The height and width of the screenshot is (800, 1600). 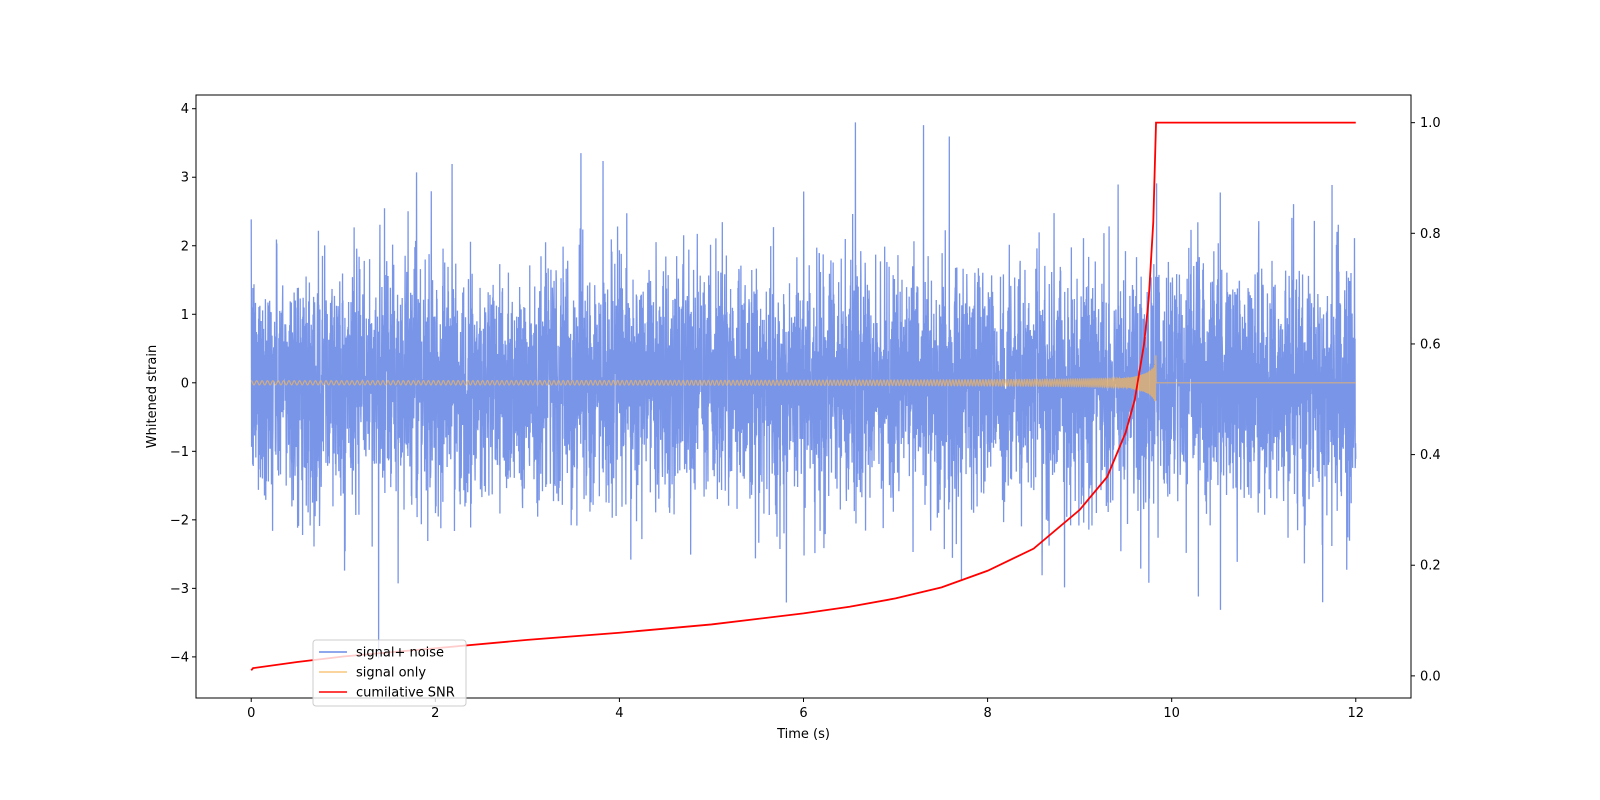 I want to click on y-axis-ticks: −4 −3 −2 −1 0 1 2 3 4, so click(x=183, y=383).